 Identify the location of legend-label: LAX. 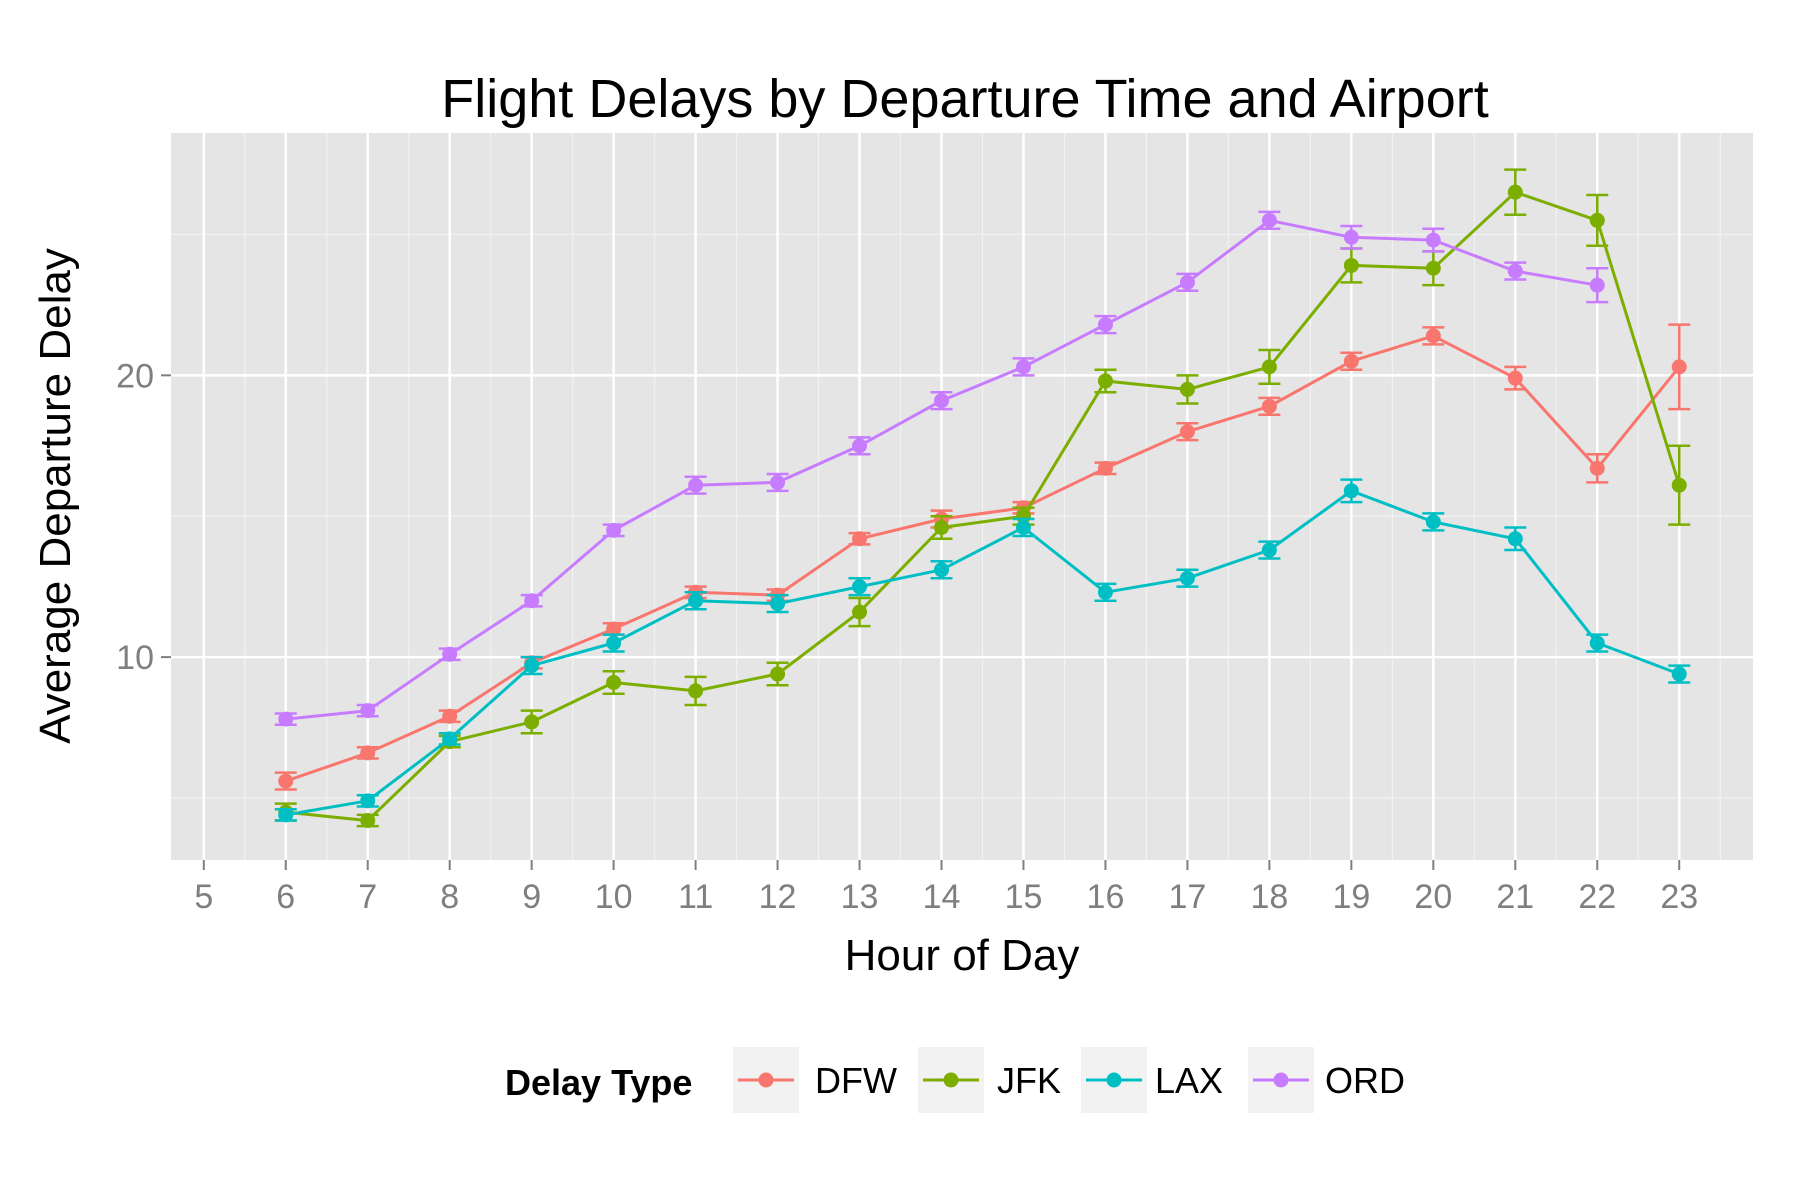
(1189, 1080).